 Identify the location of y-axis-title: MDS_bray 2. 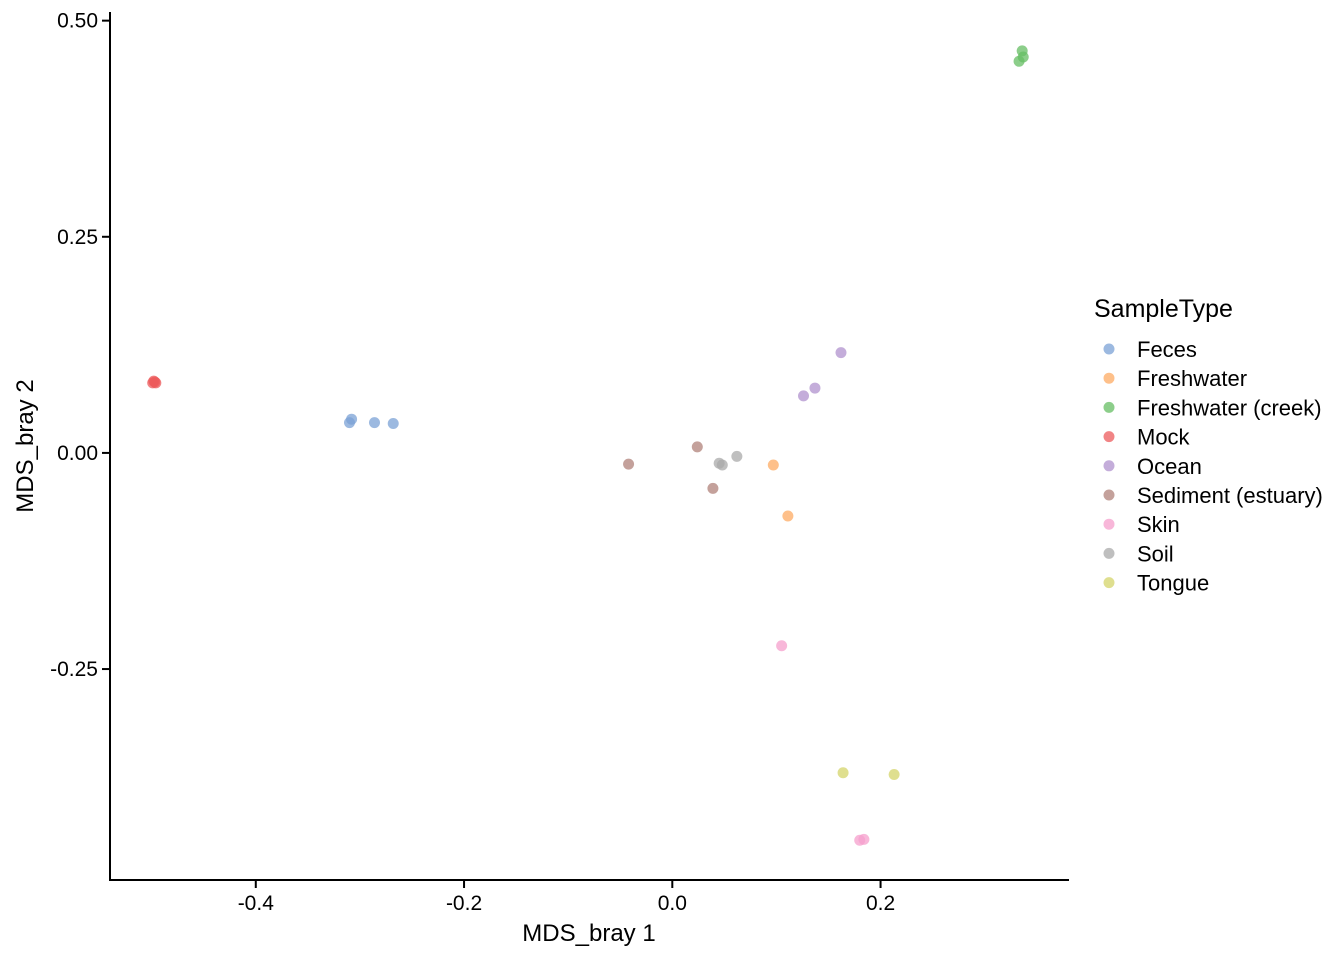
(25, 445).